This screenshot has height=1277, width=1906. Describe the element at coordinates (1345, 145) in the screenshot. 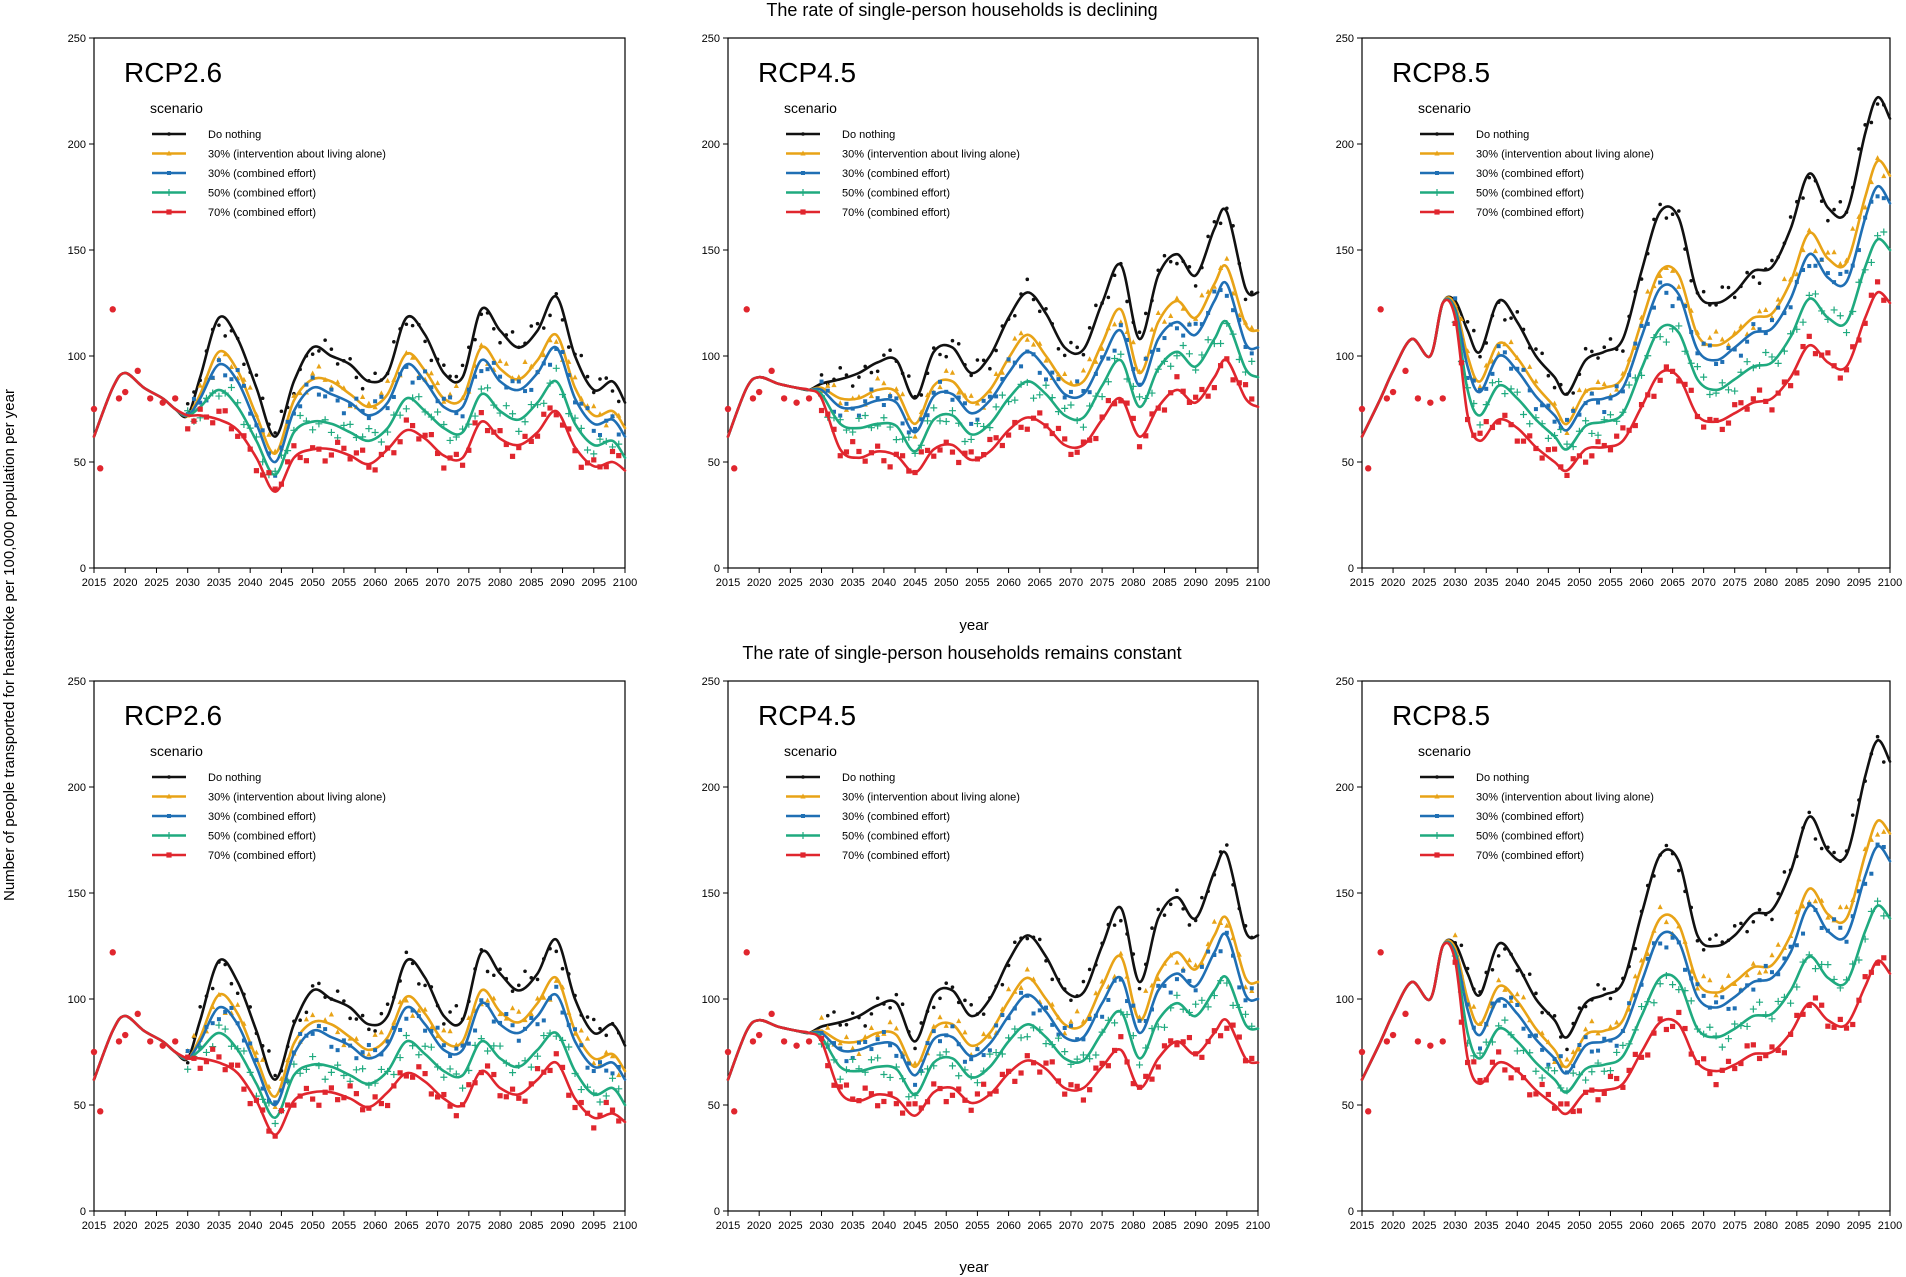

I see `y-tick-label: 200` at that location.